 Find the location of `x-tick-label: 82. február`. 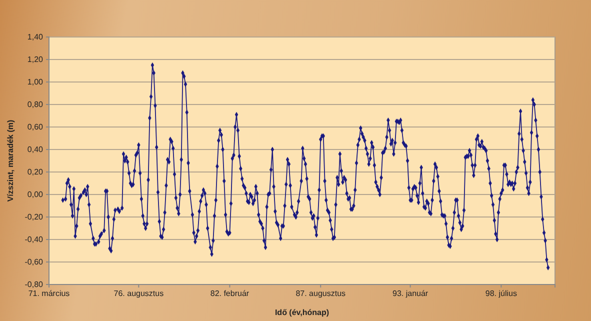

x-tick-label: 82. február is located at coordinates (230, 293).